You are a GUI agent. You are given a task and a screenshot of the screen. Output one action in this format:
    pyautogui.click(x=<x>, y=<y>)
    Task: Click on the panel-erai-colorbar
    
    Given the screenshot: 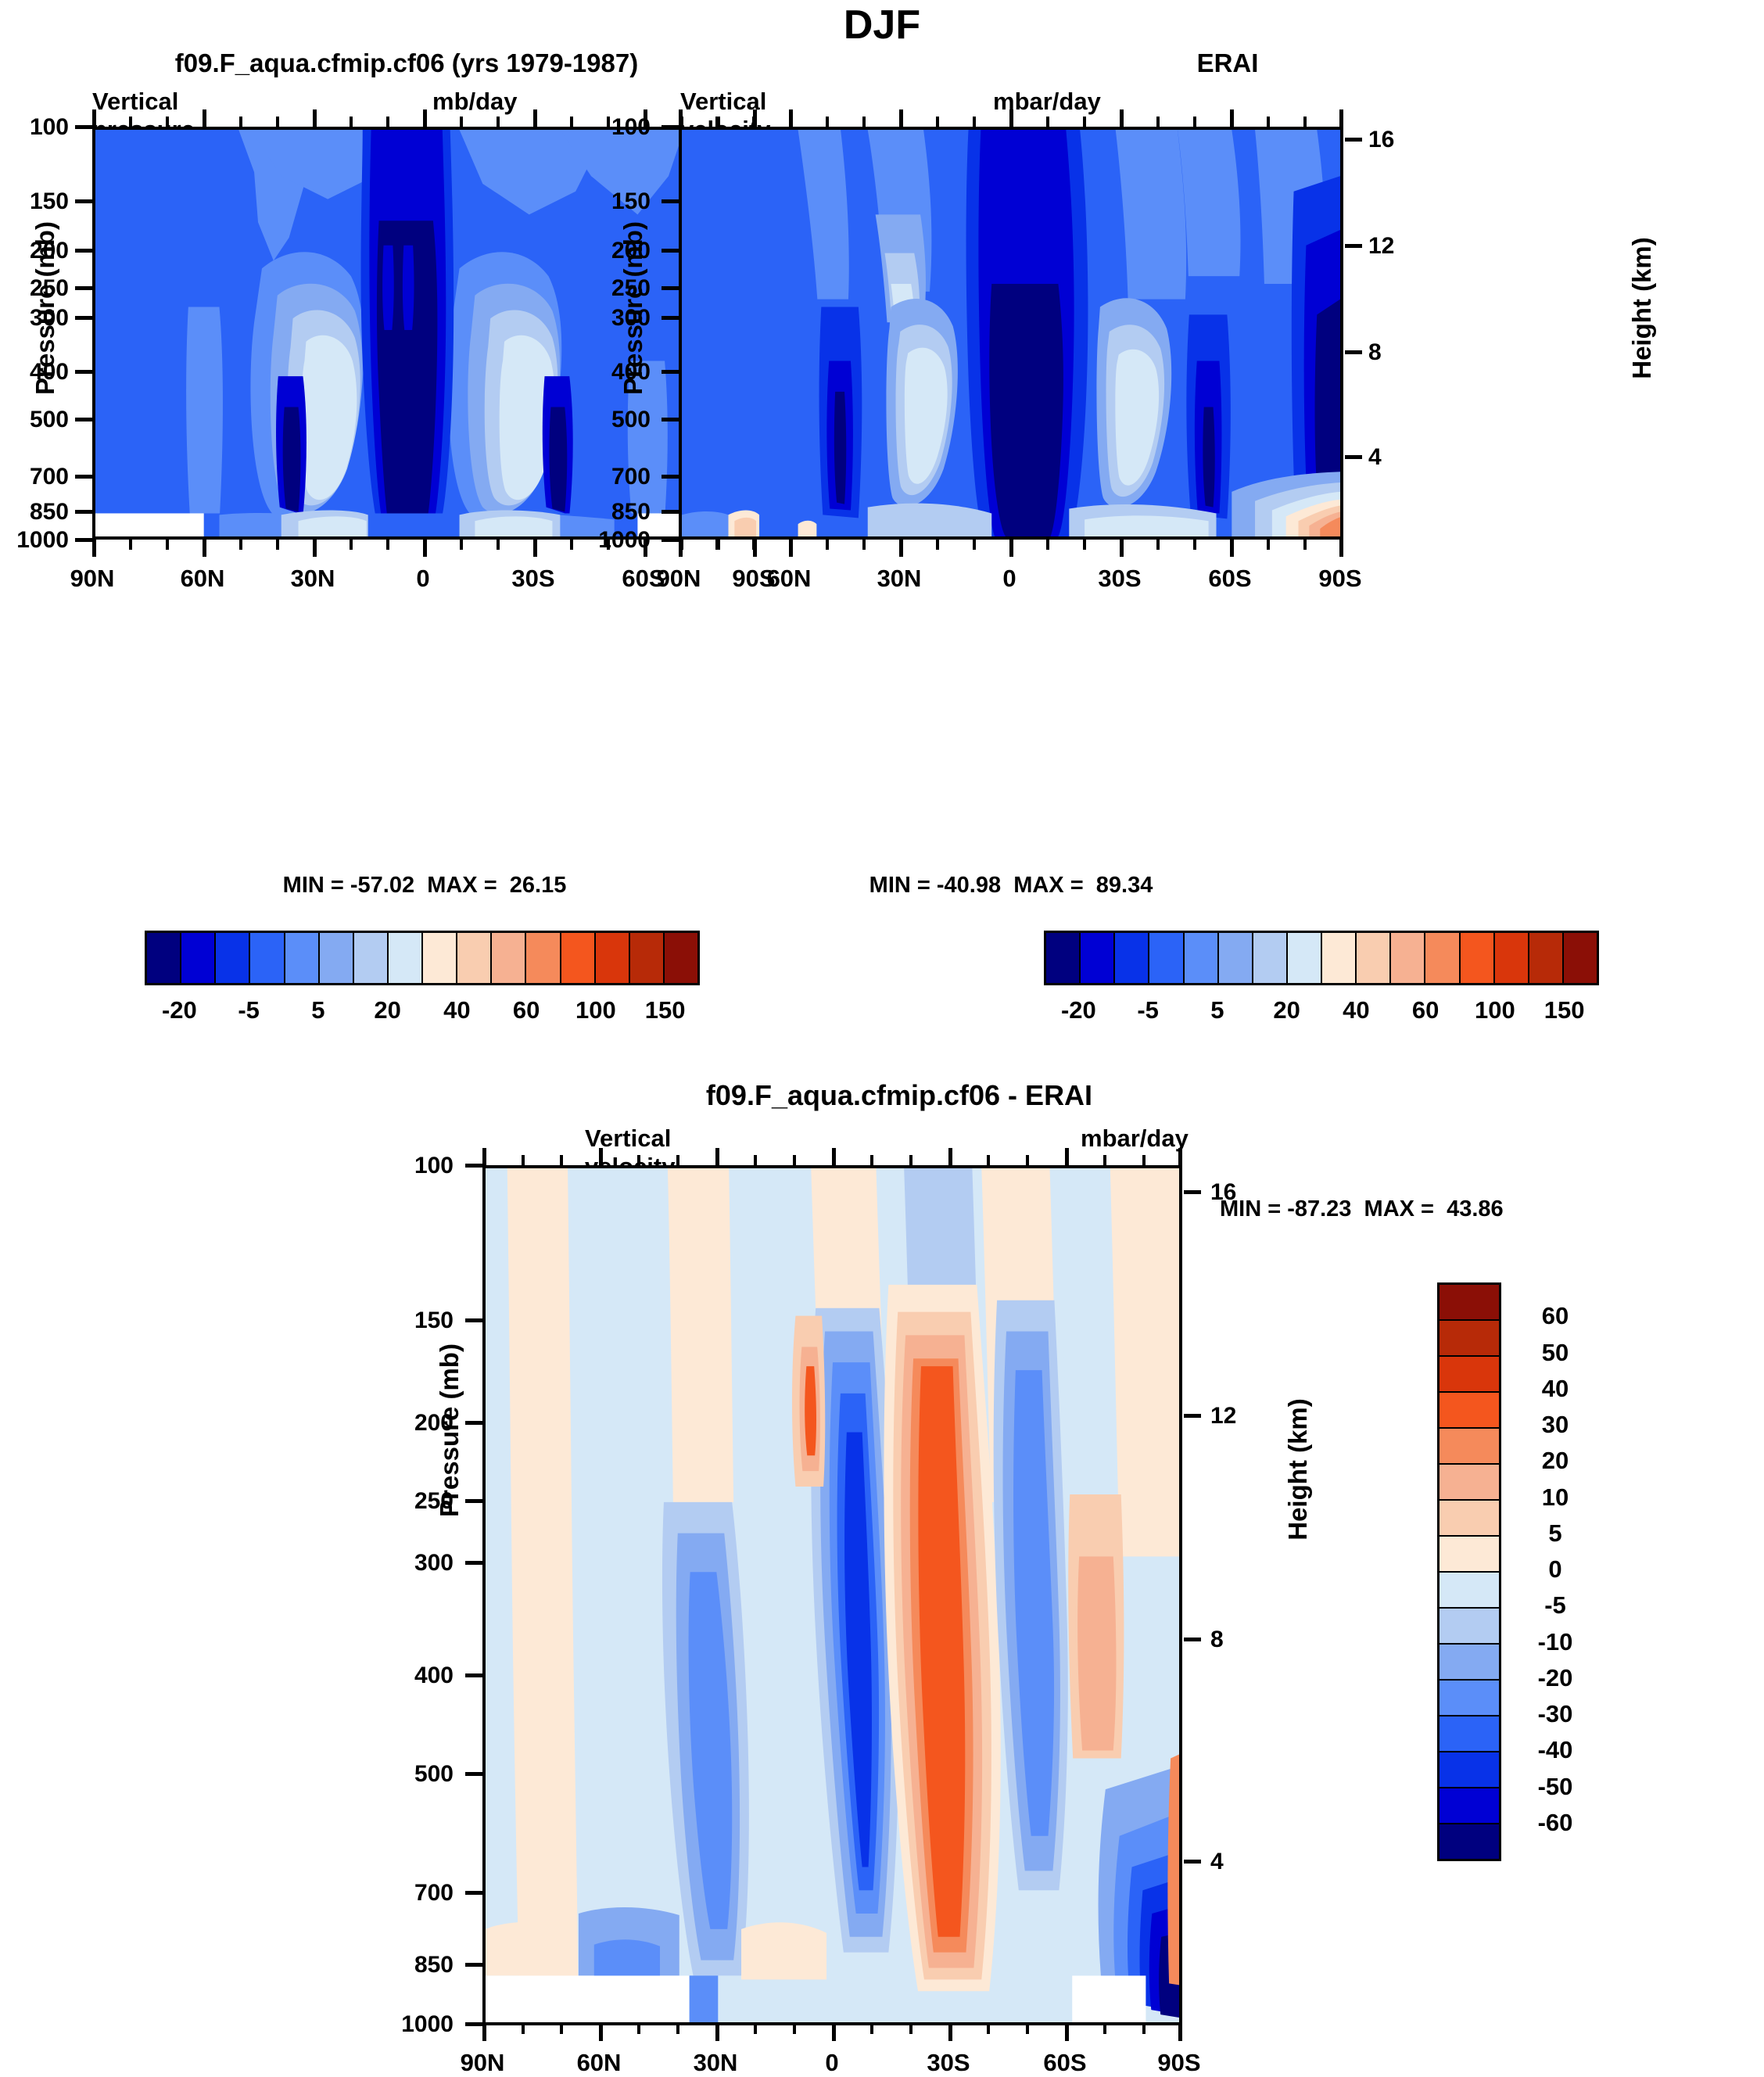 What is the action you would take?
    pyautogui.click(x=1322, y=958)
    